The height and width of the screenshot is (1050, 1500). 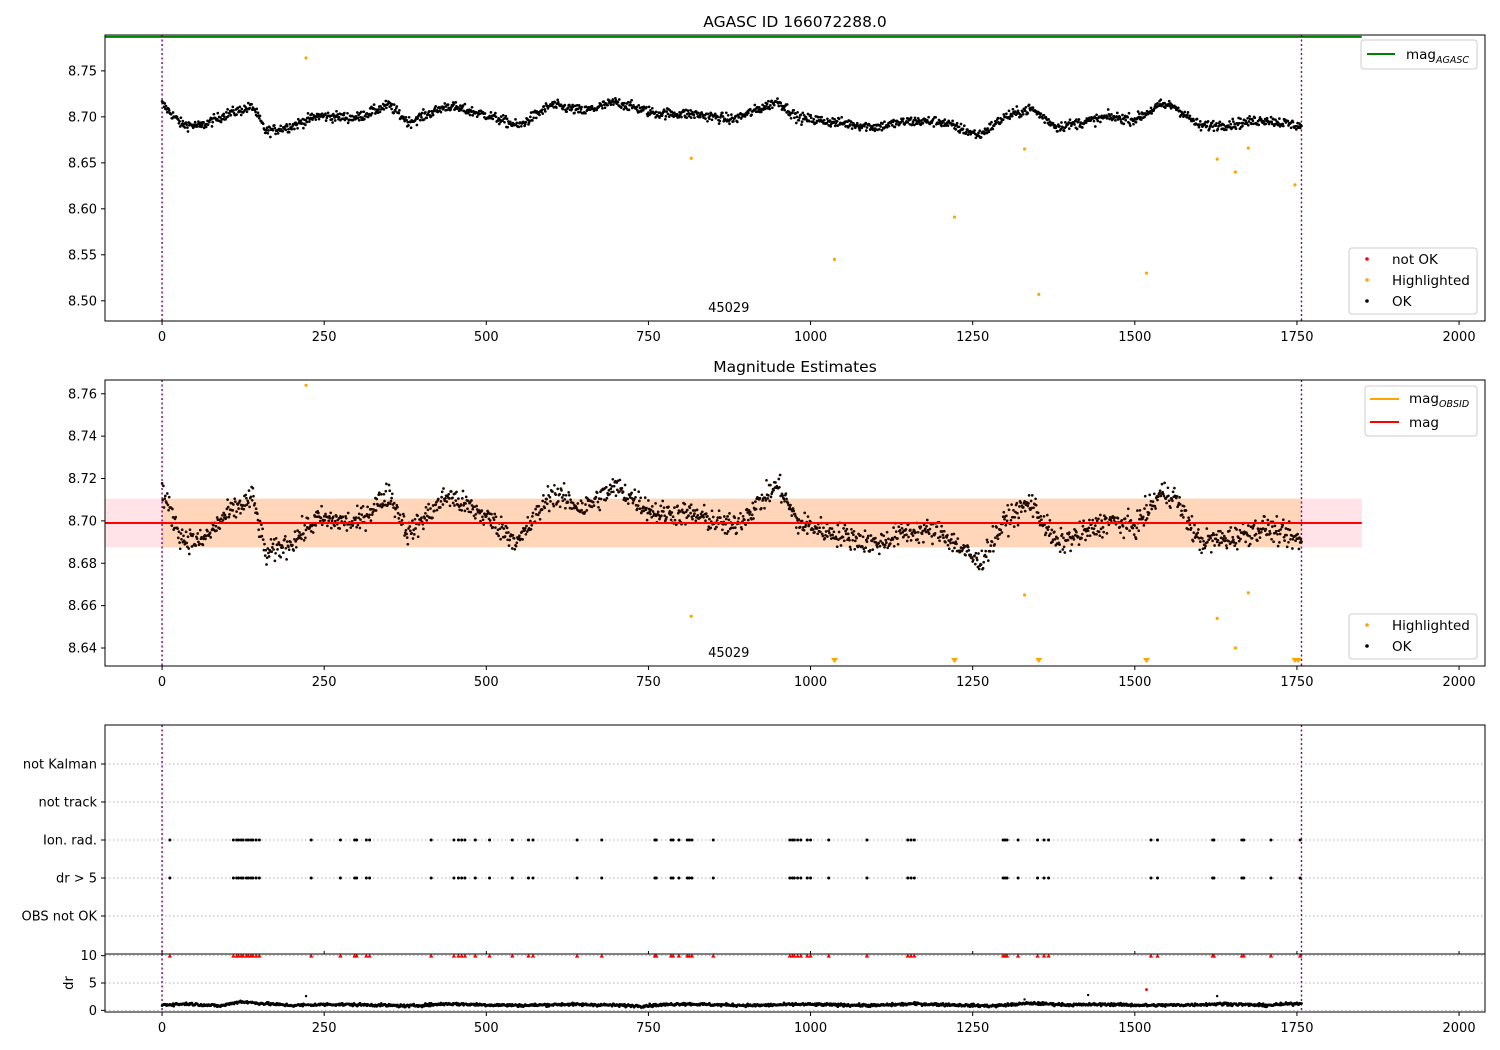 I want to click on category-label: OBS not OK, so click(x=60, y=917).